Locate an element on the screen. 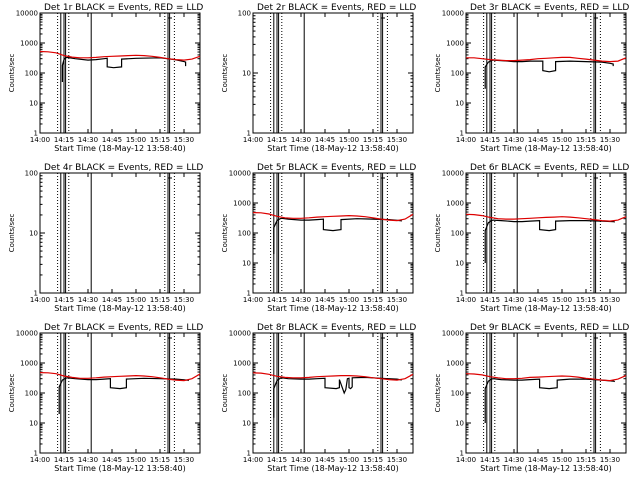 The image size is (640, 480). panel-title: Det 5r BLACK = Events, RED = LLD is located at coordinates (336, 168).